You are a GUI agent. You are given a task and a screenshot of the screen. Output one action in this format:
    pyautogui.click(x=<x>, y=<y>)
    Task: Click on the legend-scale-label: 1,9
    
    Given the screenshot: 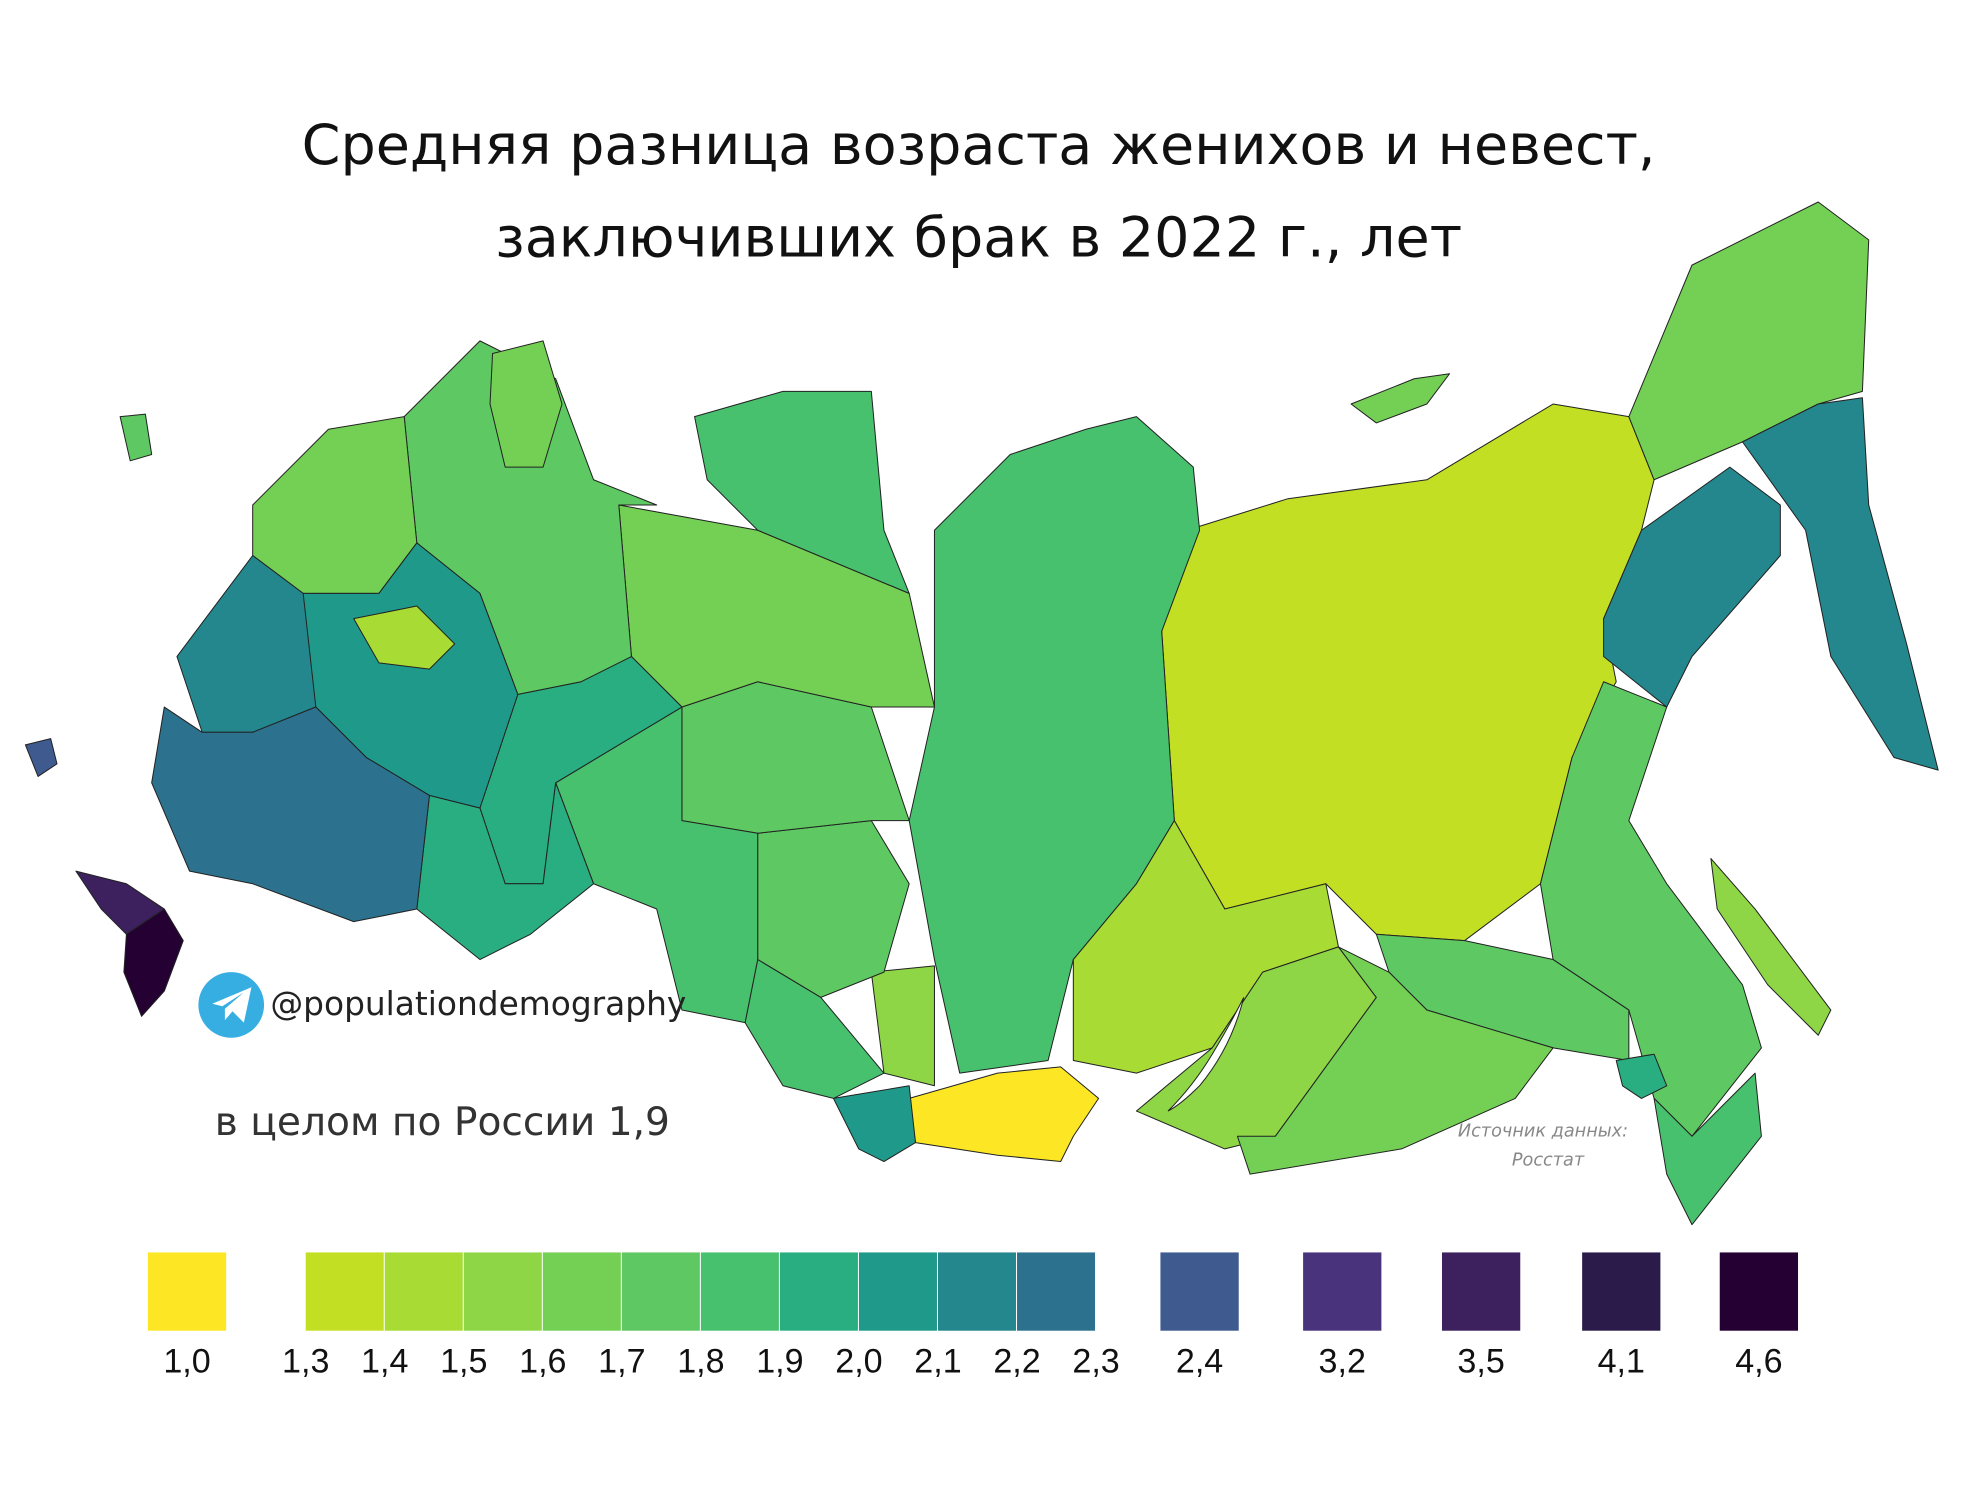 What is the action you would take?
    pyautogui.click(x=779, y=1361)
    